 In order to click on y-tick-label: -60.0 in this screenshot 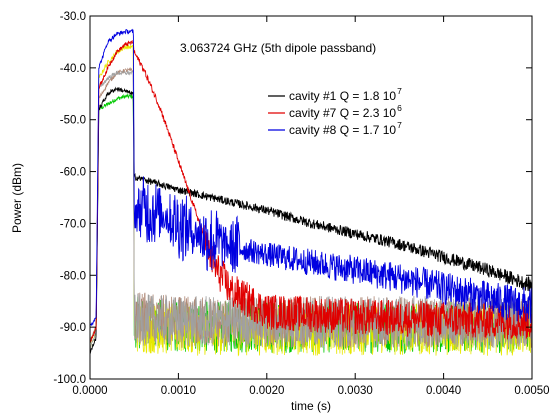, I will do `click(73, 173)`.